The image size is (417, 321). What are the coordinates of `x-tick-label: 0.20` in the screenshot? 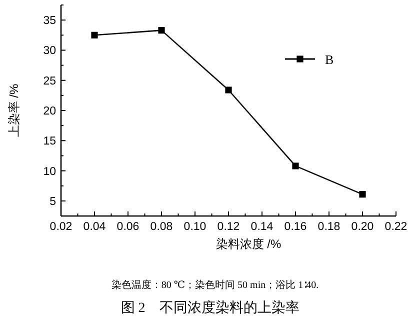 It's located at (362, 227).